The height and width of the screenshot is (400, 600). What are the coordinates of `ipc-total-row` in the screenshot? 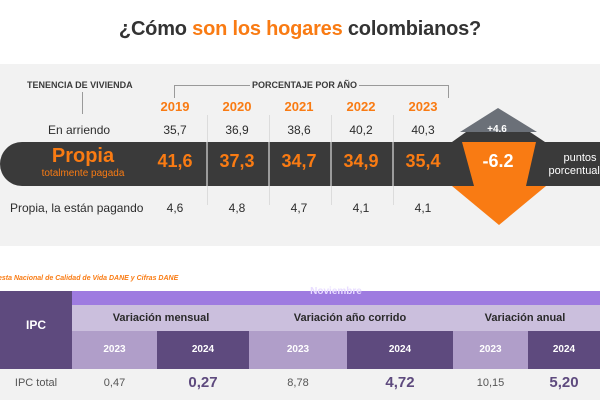 It's located at (300, 384).